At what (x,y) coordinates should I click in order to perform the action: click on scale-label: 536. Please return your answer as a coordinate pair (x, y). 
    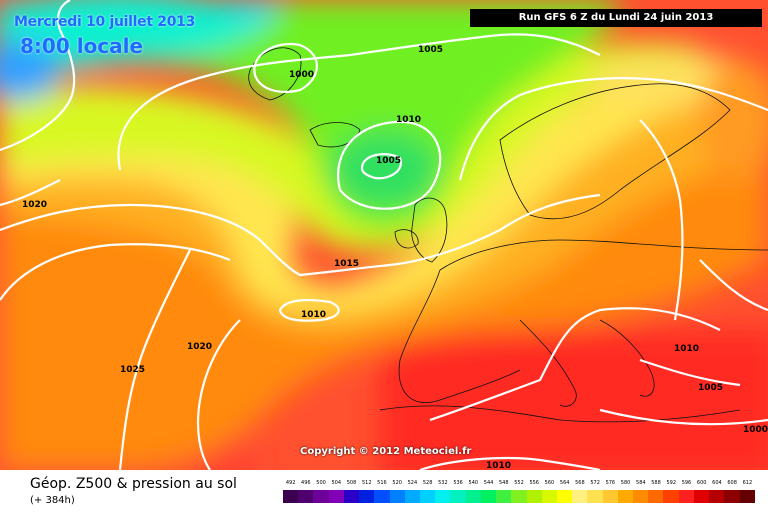
    Looking at the image, I should click on (458, 483).